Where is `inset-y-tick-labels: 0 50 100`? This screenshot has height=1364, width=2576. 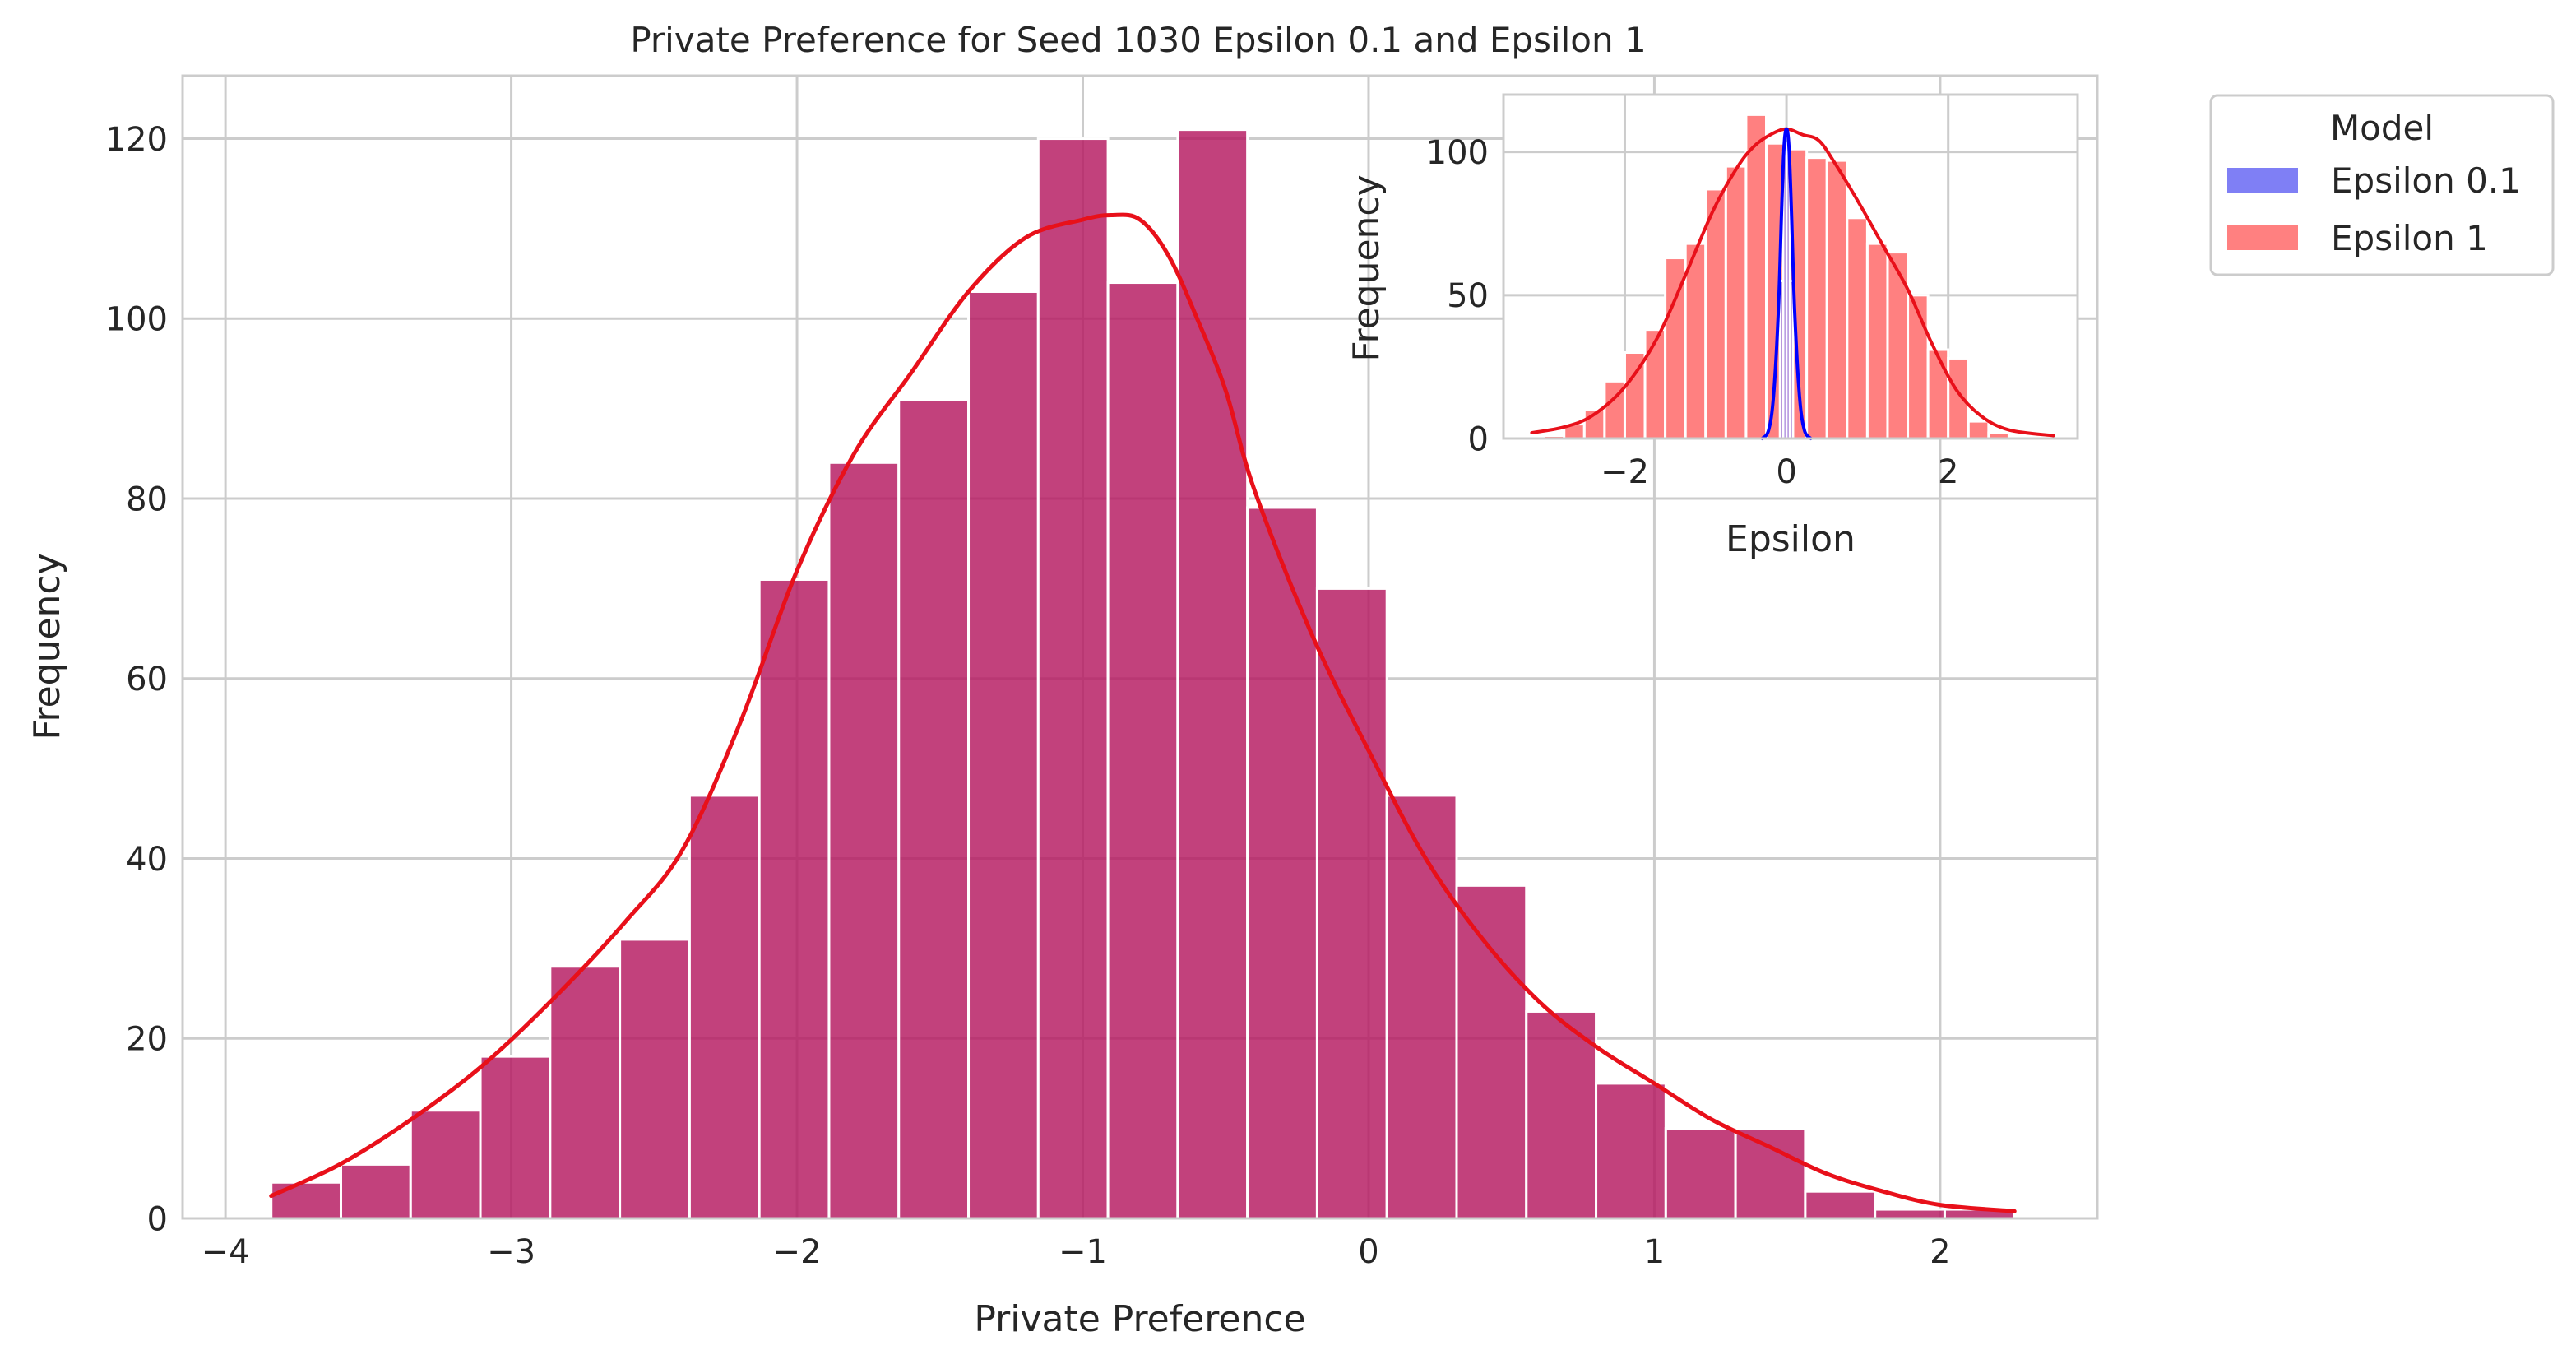 inset-y-tick-labels: 0 50 100 is located at coordinates (1458, 296).